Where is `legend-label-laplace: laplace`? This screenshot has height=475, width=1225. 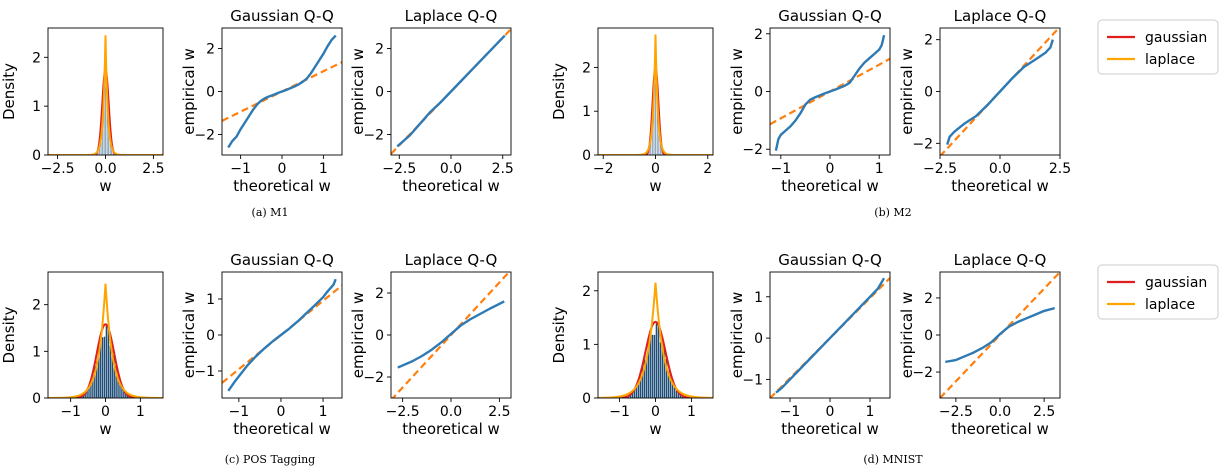 legend-label-laplace: laplace is located at coordinates (1170, 305).